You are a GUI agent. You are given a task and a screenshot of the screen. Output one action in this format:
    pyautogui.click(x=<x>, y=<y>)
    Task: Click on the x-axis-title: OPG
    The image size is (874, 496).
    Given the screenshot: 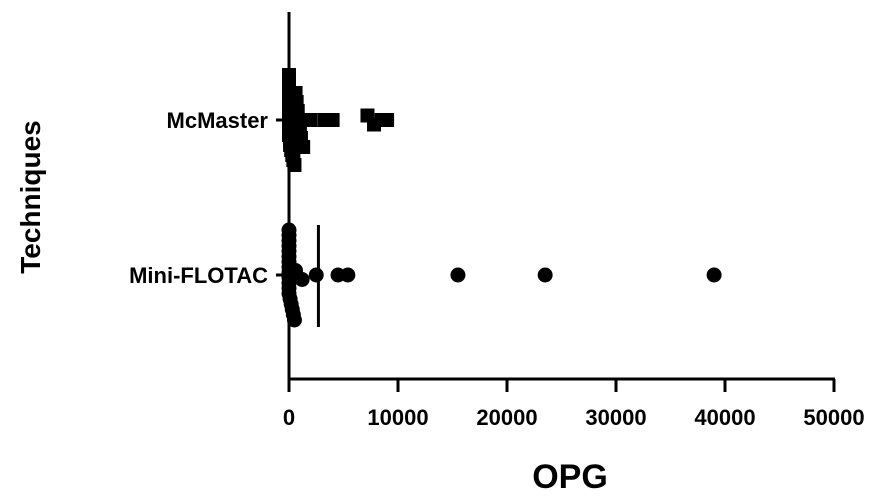 What is the action you would take?
    pyautogui.click(x=570, y=477)
    